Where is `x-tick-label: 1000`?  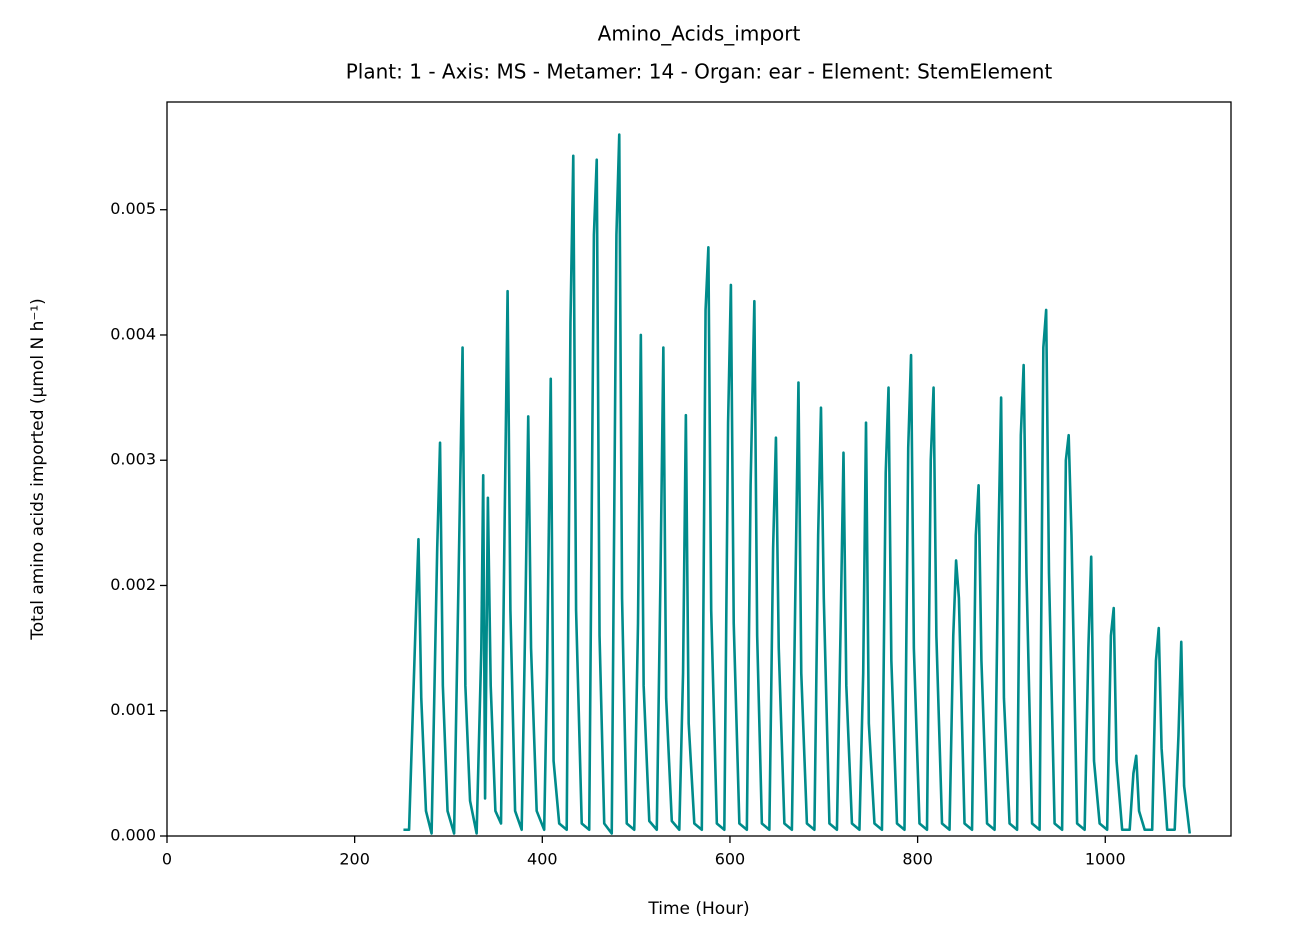 x-tick-label: 1000 is located at coordinates (1105, 859).